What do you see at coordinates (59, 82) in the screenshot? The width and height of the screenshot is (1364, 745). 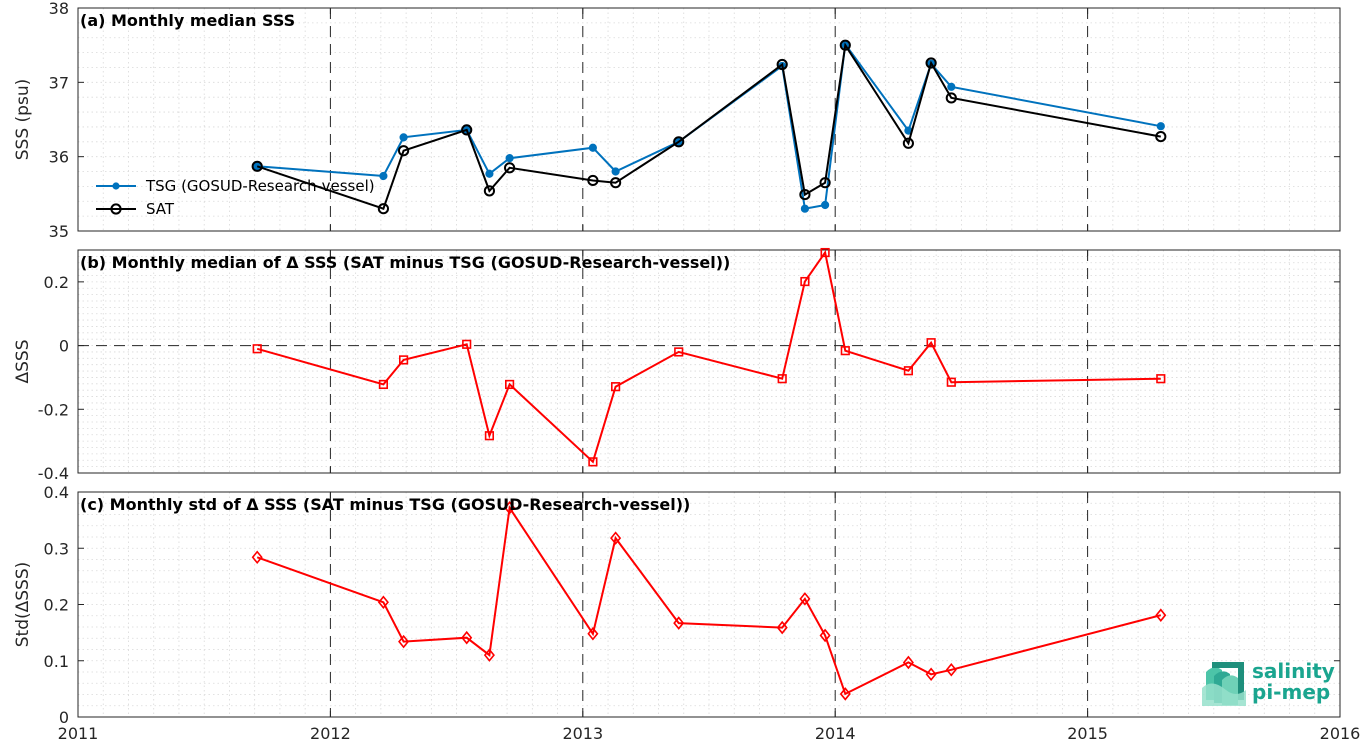 I see `y-tick-label: 37` at bounding box center [59, 82].